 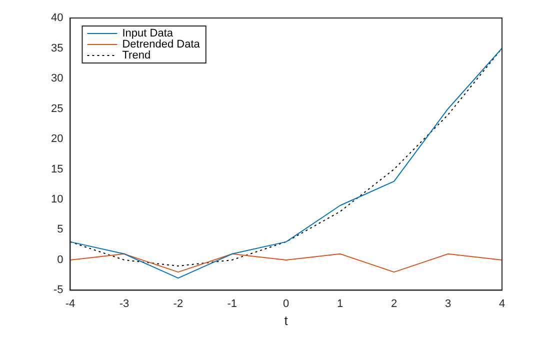 What do you see at coordinates (232, 304) in the screenshot?
I see `x-tick-label: -1` at bounding box center [232, 304].